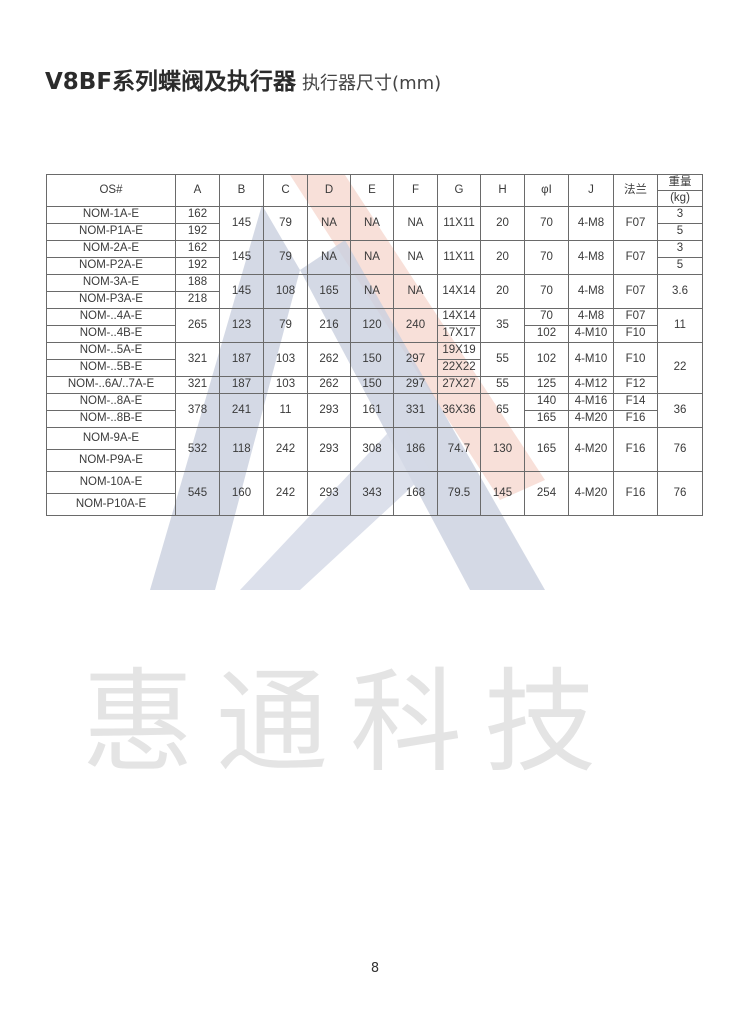 The height and width of the screenshot is (1017, 750). I want to click on value-cell: 79, so click(285, 223).